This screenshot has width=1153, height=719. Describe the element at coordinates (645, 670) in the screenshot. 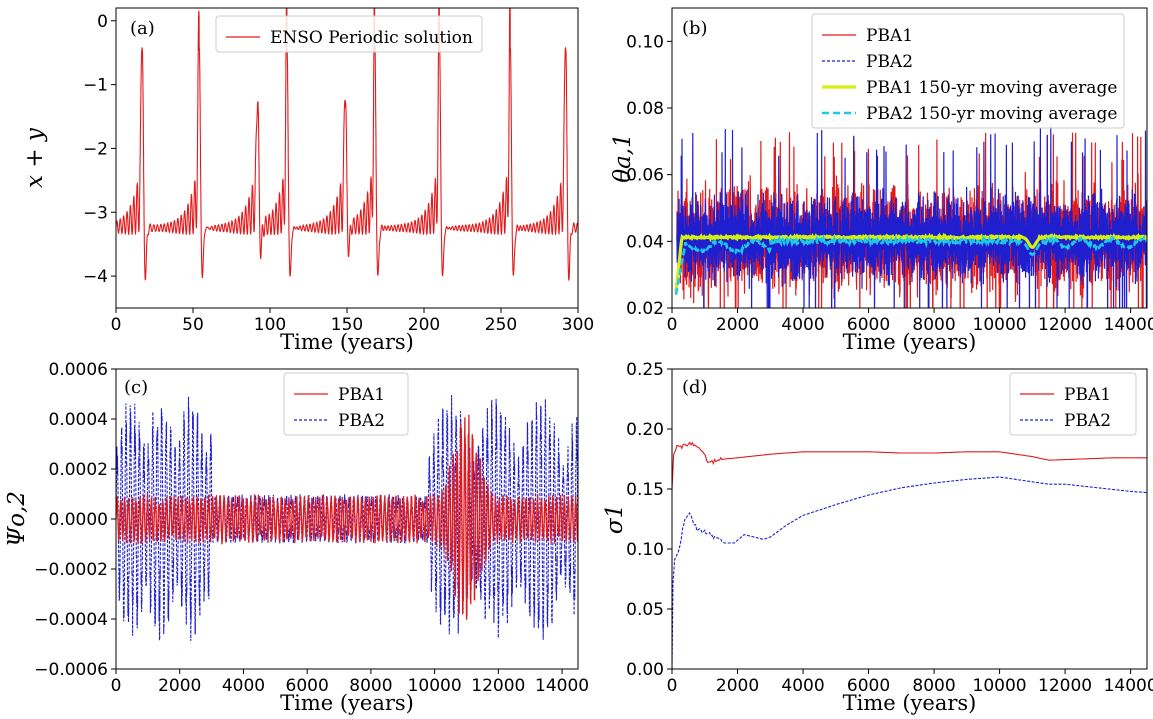

I see `y-tick-label: 0.00` at that location.